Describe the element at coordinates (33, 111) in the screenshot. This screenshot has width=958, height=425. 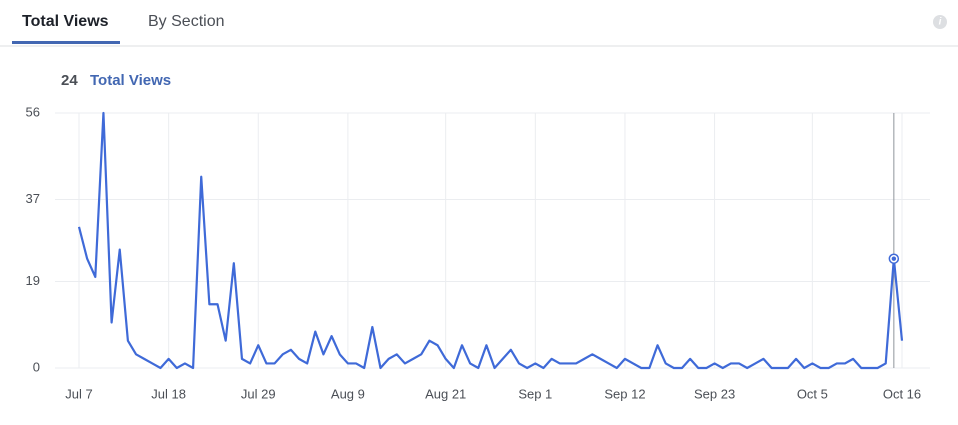
I see `y-tick-label: 56` at that location.